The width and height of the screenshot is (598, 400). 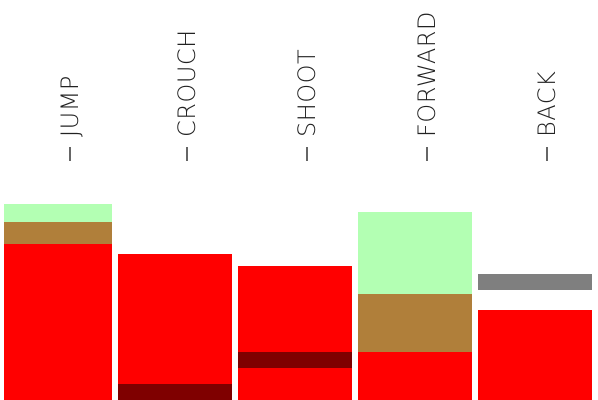 I want to click on action-label-crouch: CROUCH, so click(x=187, y=95).